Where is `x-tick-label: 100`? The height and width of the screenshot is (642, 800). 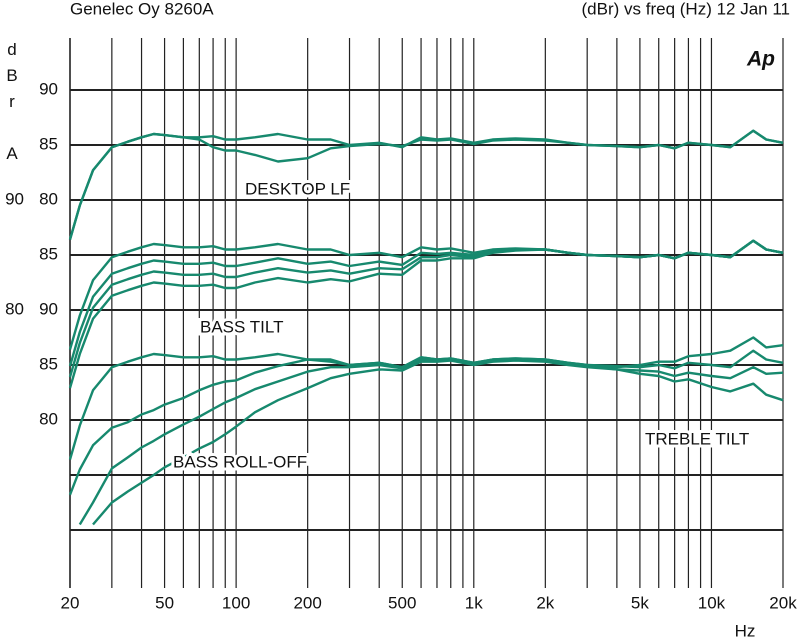
x-tick-label: 100 is located at coordinates (236, 602).